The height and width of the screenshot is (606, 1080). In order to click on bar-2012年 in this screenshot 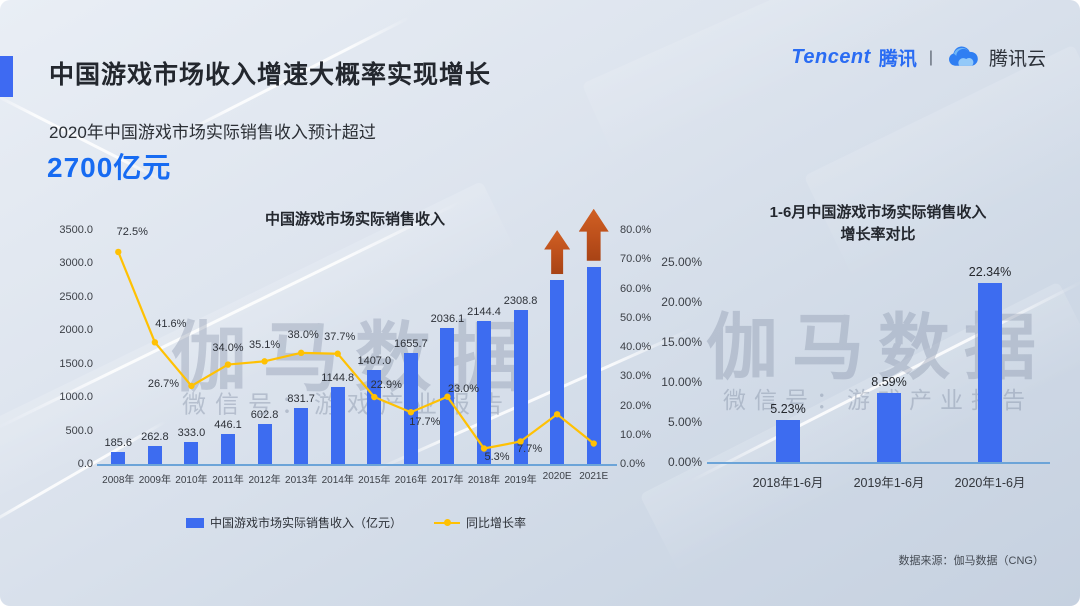, I will do `click(264, 443)`.